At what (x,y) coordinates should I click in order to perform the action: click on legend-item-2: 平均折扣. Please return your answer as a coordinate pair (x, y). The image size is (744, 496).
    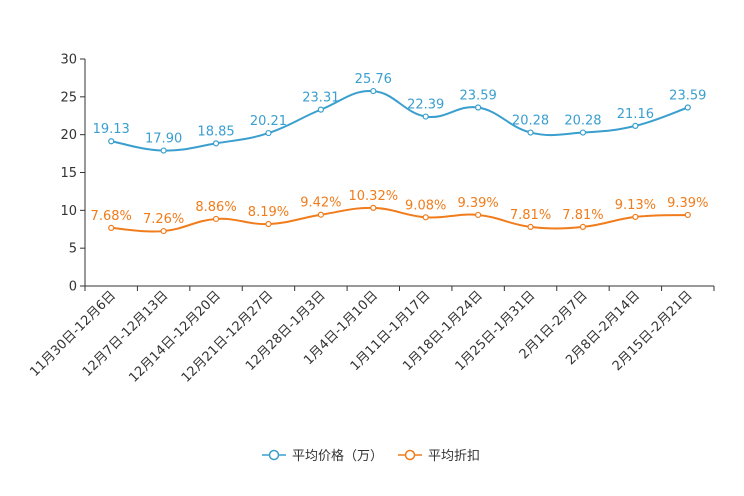
    Looking at the image, I should click on (439, 456).